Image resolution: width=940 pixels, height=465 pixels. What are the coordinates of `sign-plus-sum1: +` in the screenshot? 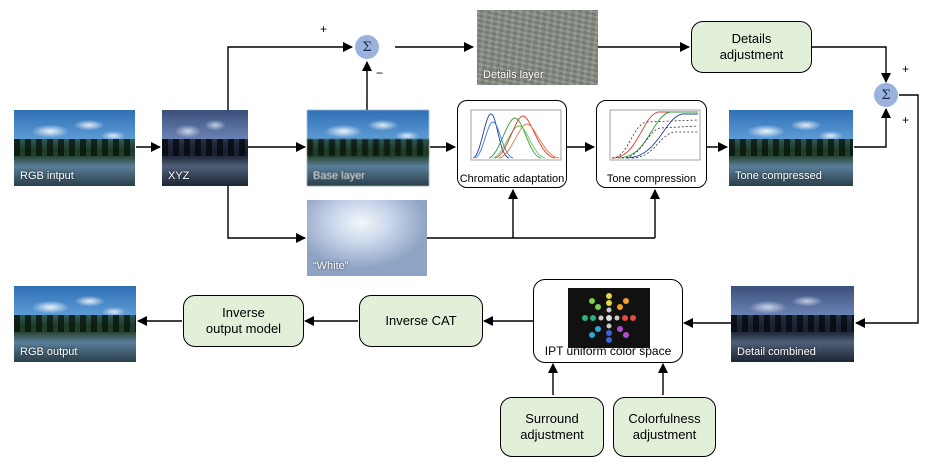 It's located at (324, 29).